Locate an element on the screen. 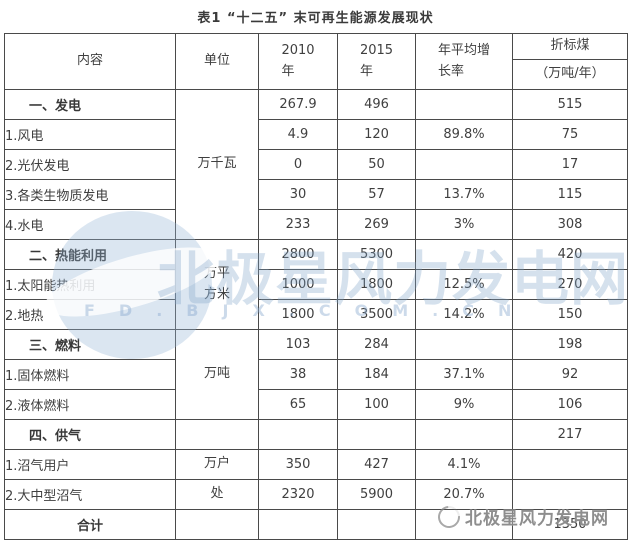  table-row: 1.风电 4.9 120 89.8% 75 is located at coordinates (316, 134).